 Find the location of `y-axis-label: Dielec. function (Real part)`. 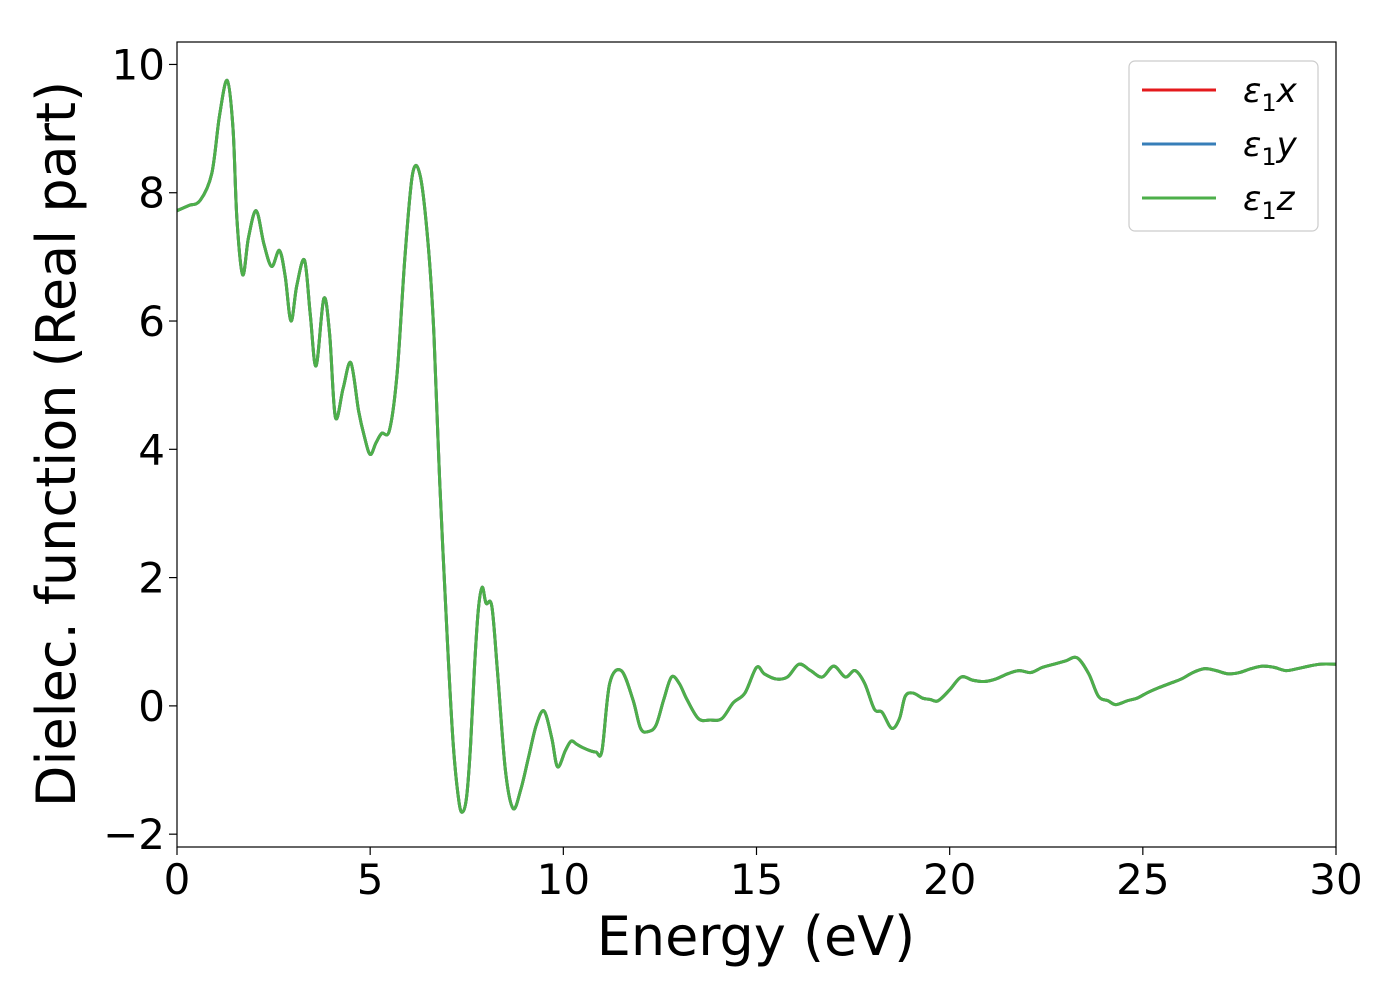

y-axis-label: Dielec. function (Real part) is located at coordinates (56, 444).